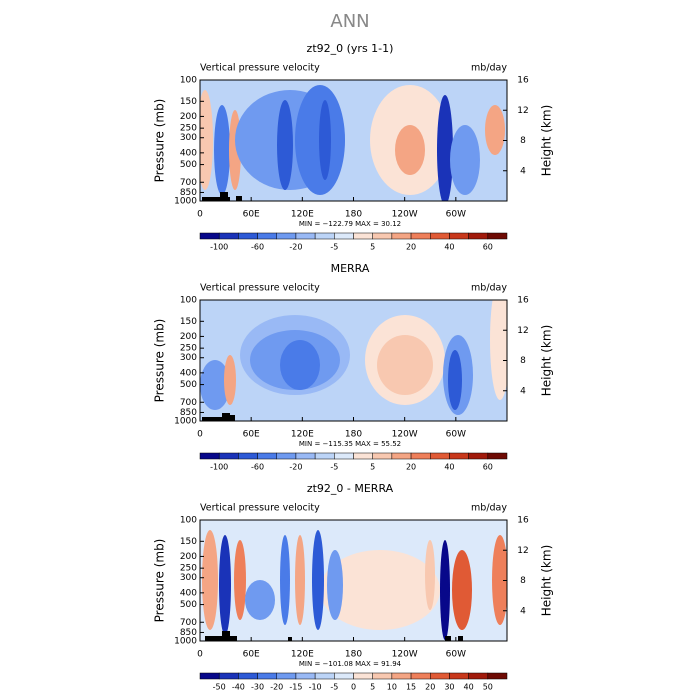 The height and width of the screenshot is (700, 700). What do you see at coordinates (188, 358) in the screenshot?
I see `y-tick-label: 300` at bounding box center [188, 358].